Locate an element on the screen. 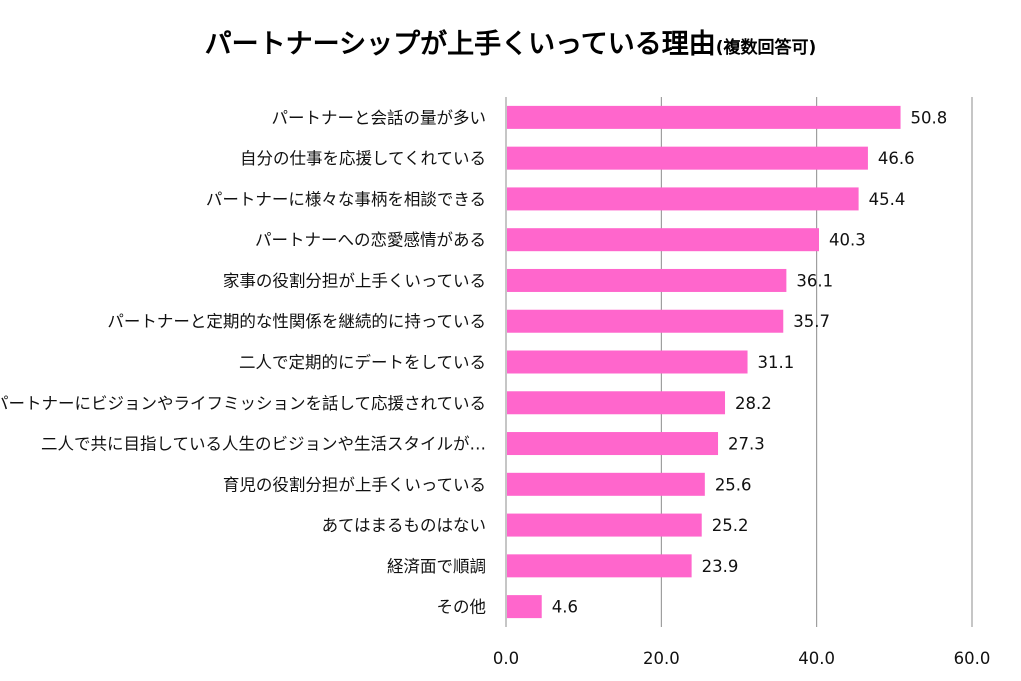 The width and height of the screenshot is (1021, 681). x-tick-label: 60.0 is located at coordinates (972, 658).